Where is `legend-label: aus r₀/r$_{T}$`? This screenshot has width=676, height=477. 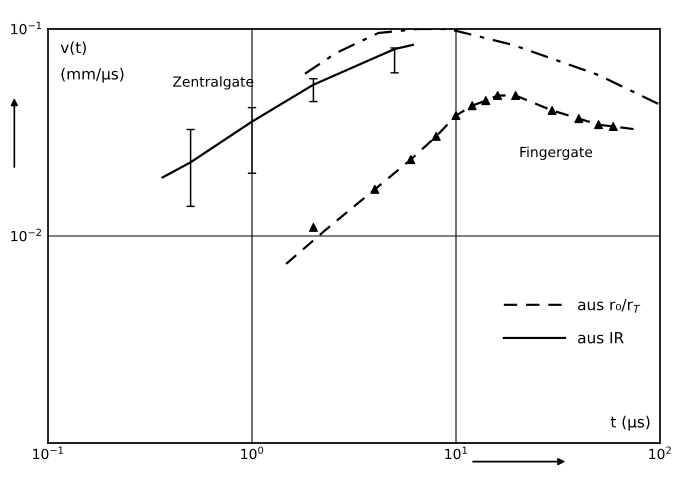
legend-label: aus r₀/r$_{T}$ is located at coordinates (609, 306).